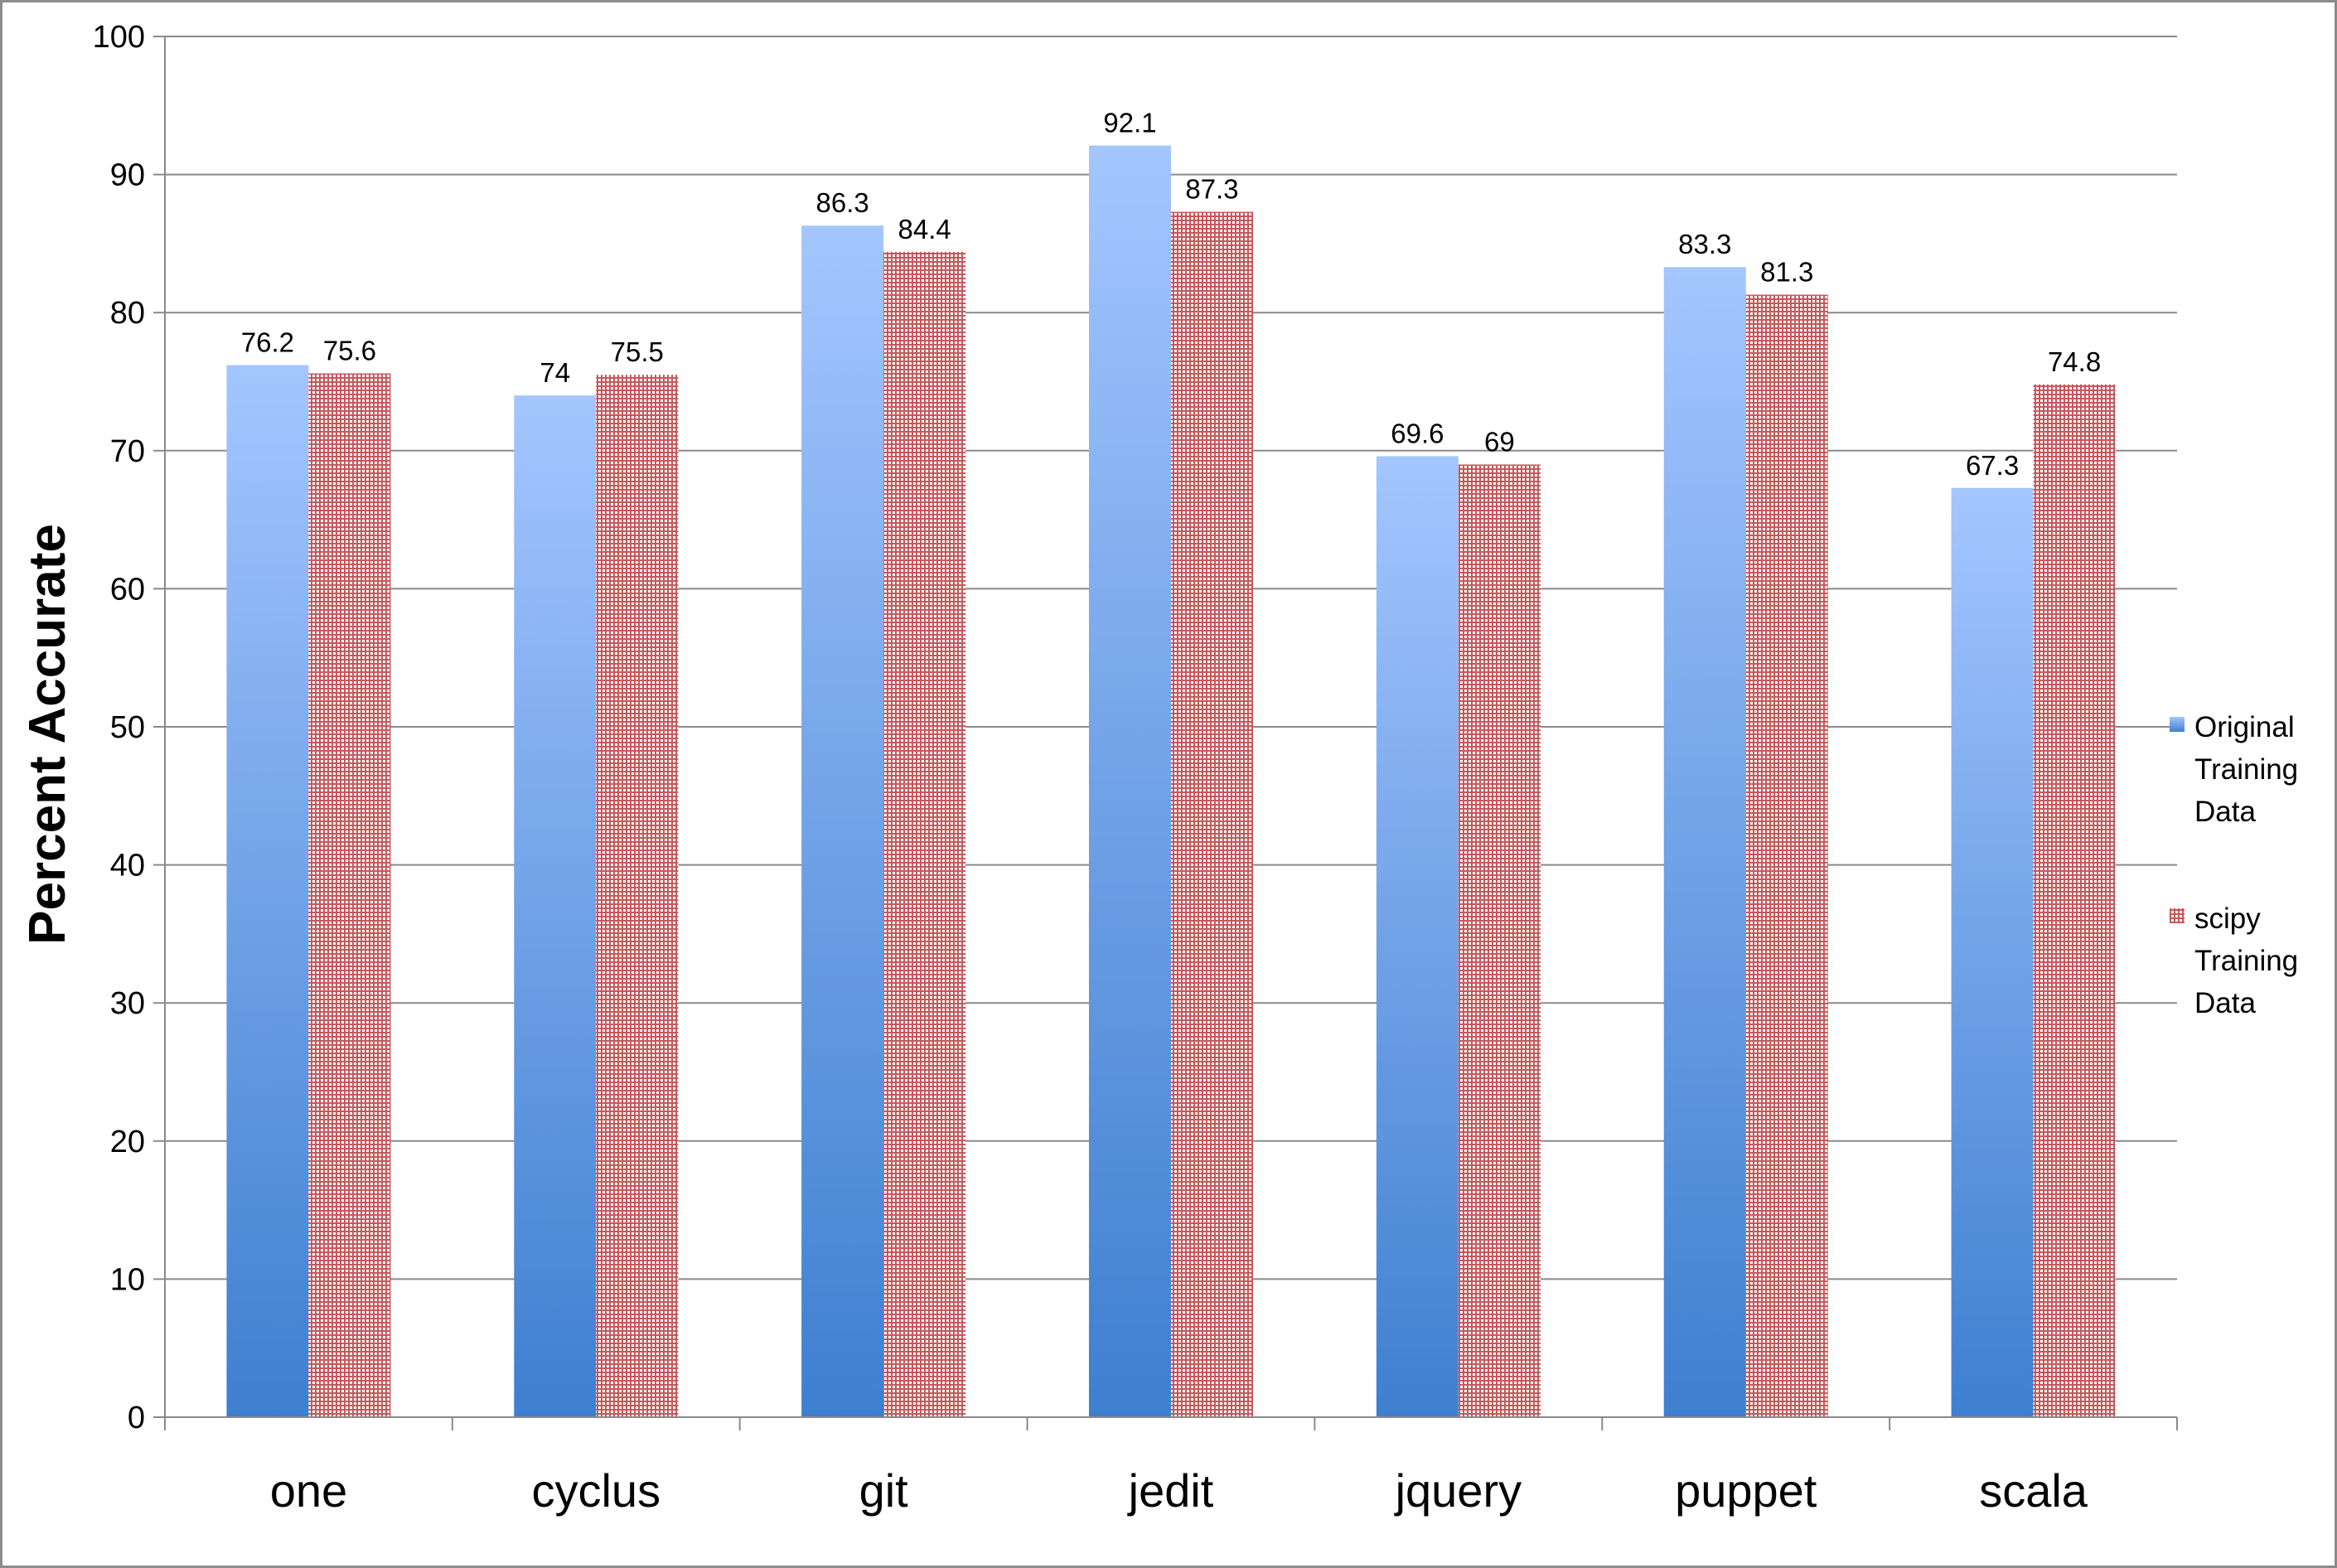 This screenshot has height=1568, width=2337. What do you see at coordinates (127, 1142) in the screenshot?
I see `y-tick-label-20: 20` at bounding box center [127, 1142].